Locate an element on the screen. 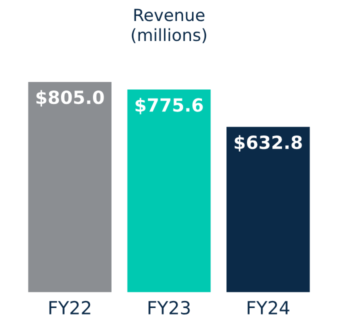  x-tick-label: FY22 is located at coordinates (69, 307).